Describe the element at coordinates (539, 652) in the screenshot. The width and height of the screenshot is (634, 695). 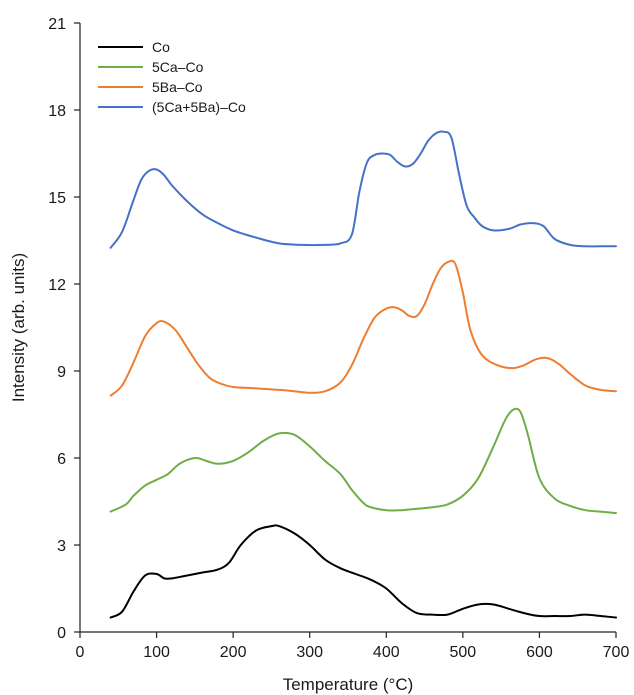
I see `x-tick-label: 600` at that location.